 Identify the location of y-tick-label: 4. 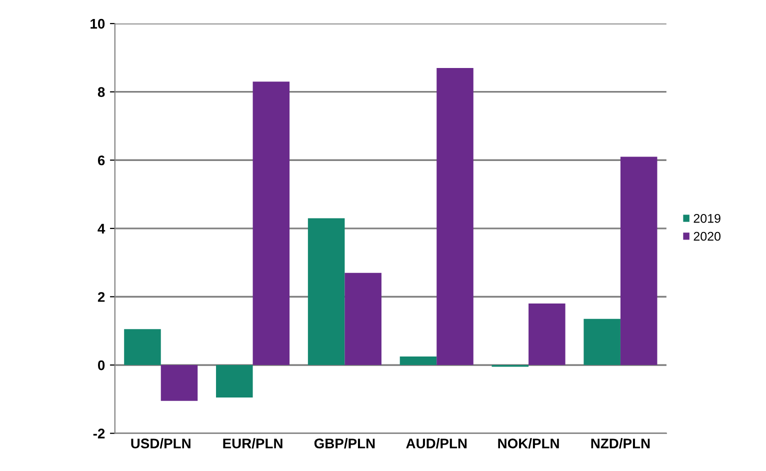
(102, 229).